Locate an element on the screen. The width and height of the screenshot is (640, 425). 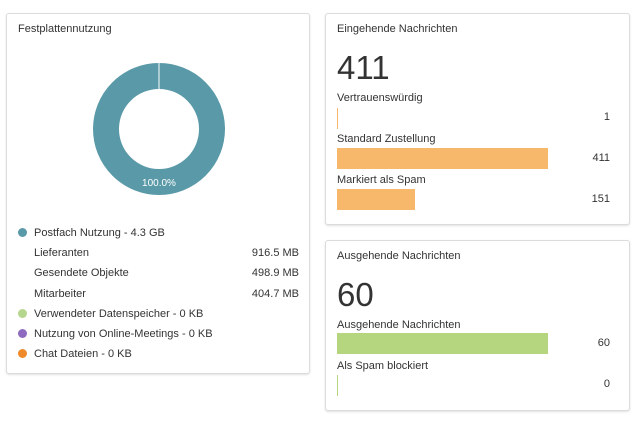
legend-item-online-meetings: Nutzung von Online-Meetings - 0 KB is located at coordinates (115, 334).